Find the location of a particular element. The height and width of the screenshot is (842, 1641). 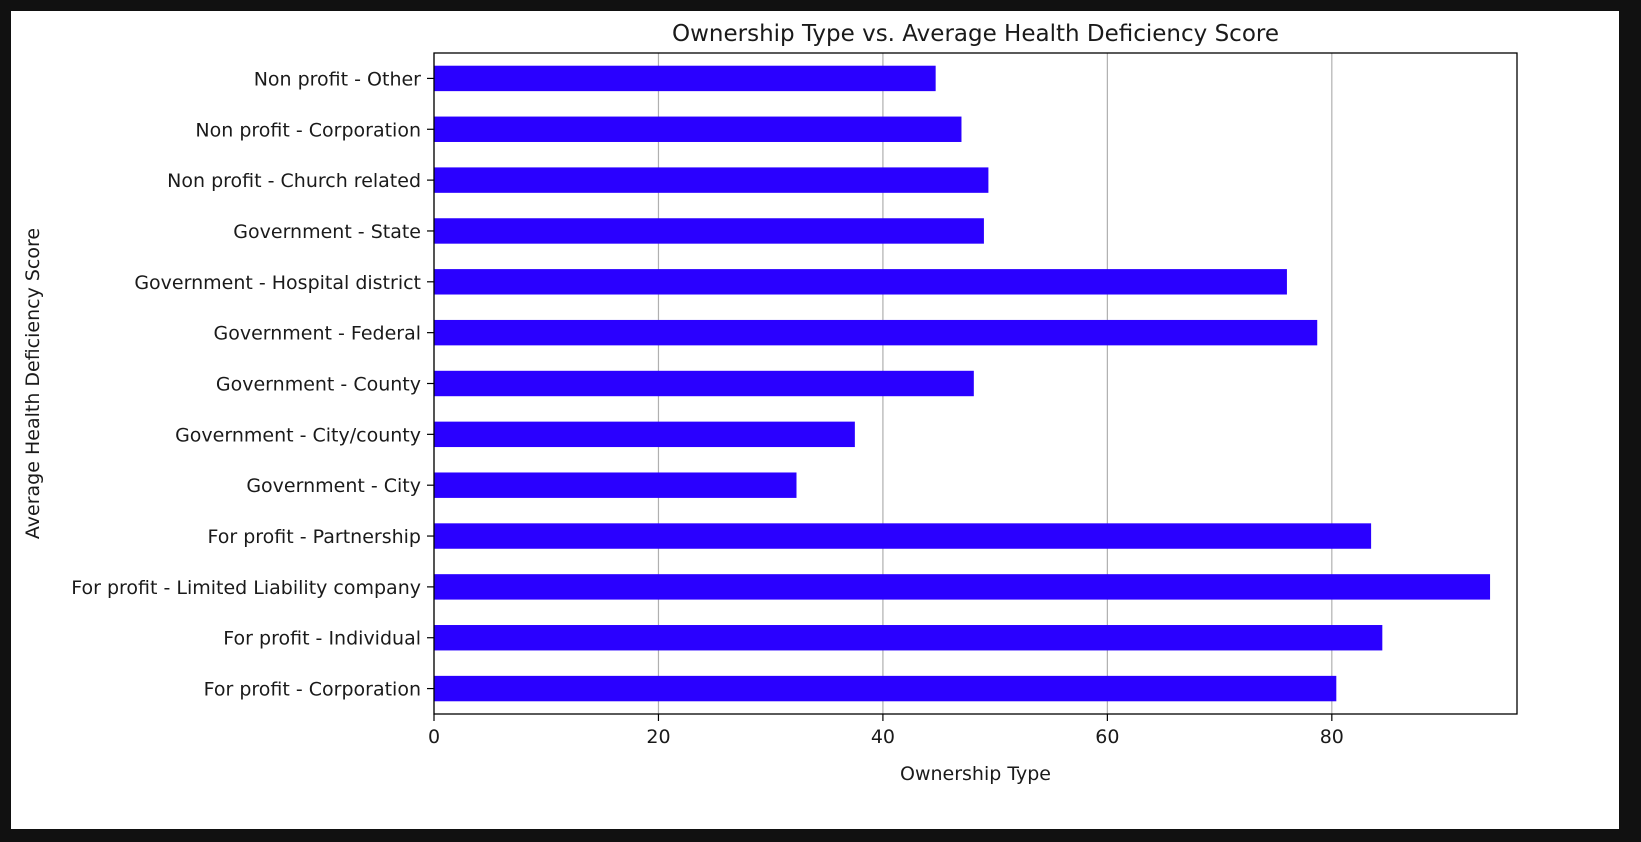

y-tick-label: Non profit - Other is located at coordinates (337, 79).